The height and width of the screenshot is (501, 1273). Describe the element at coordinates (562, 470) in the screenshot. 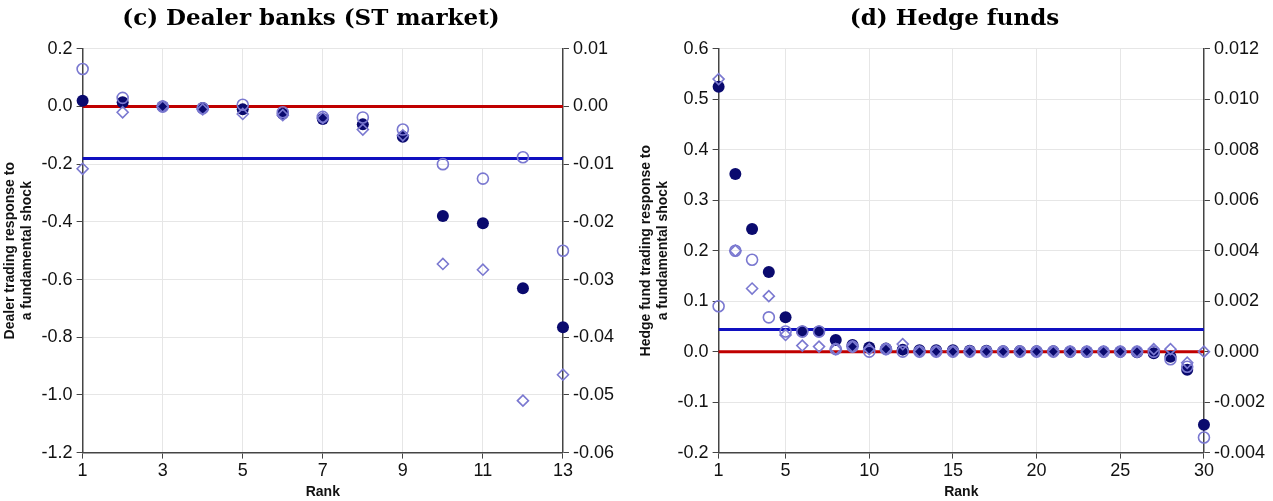

I see `x-tick-label: 13` at that location.